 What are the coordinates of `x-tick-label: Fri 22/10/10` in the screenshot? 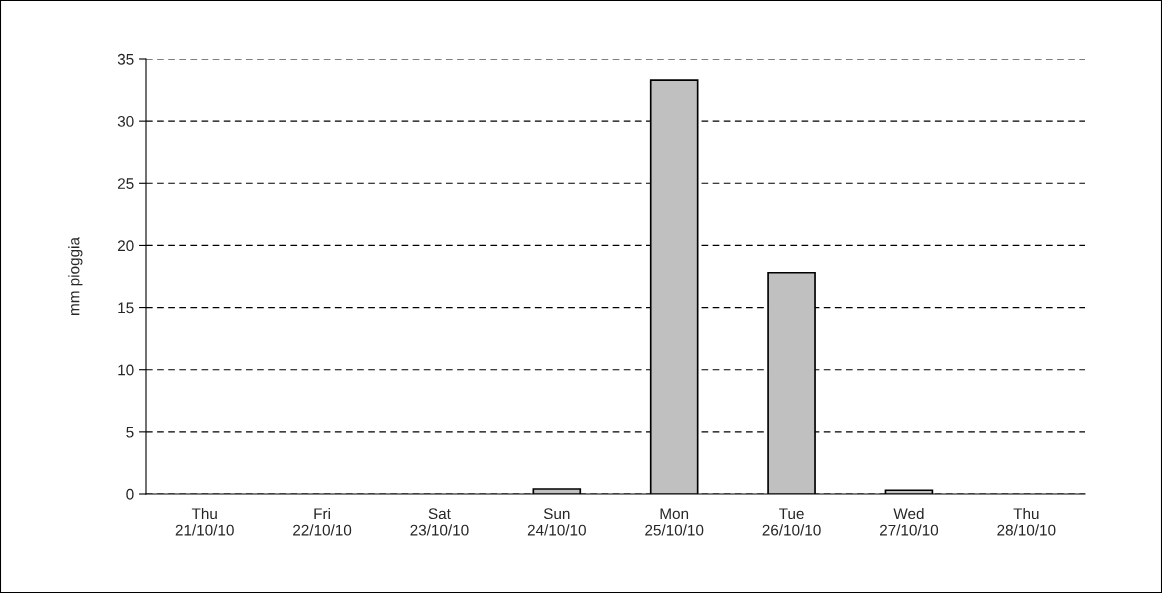 It's located at (322, 521).